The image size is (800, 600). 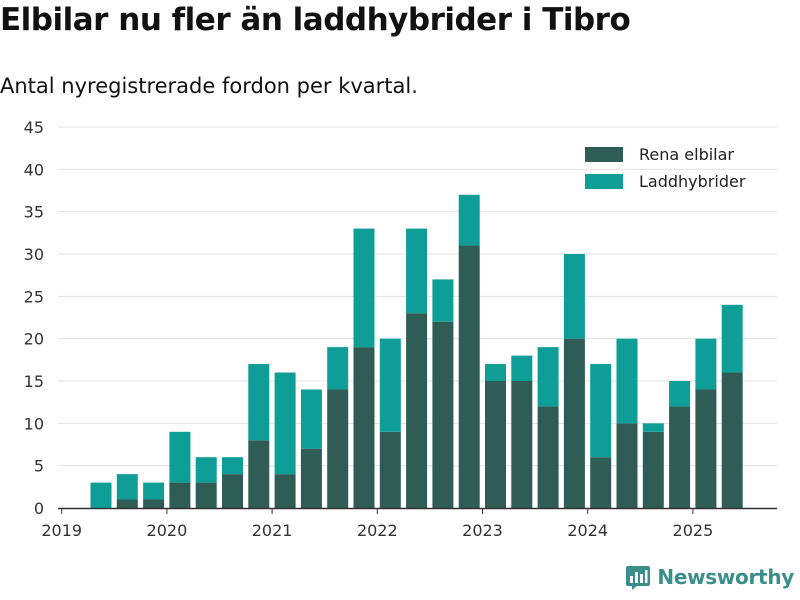 I want to click on x-tick-label: 2020, so click(x=167, y=530).